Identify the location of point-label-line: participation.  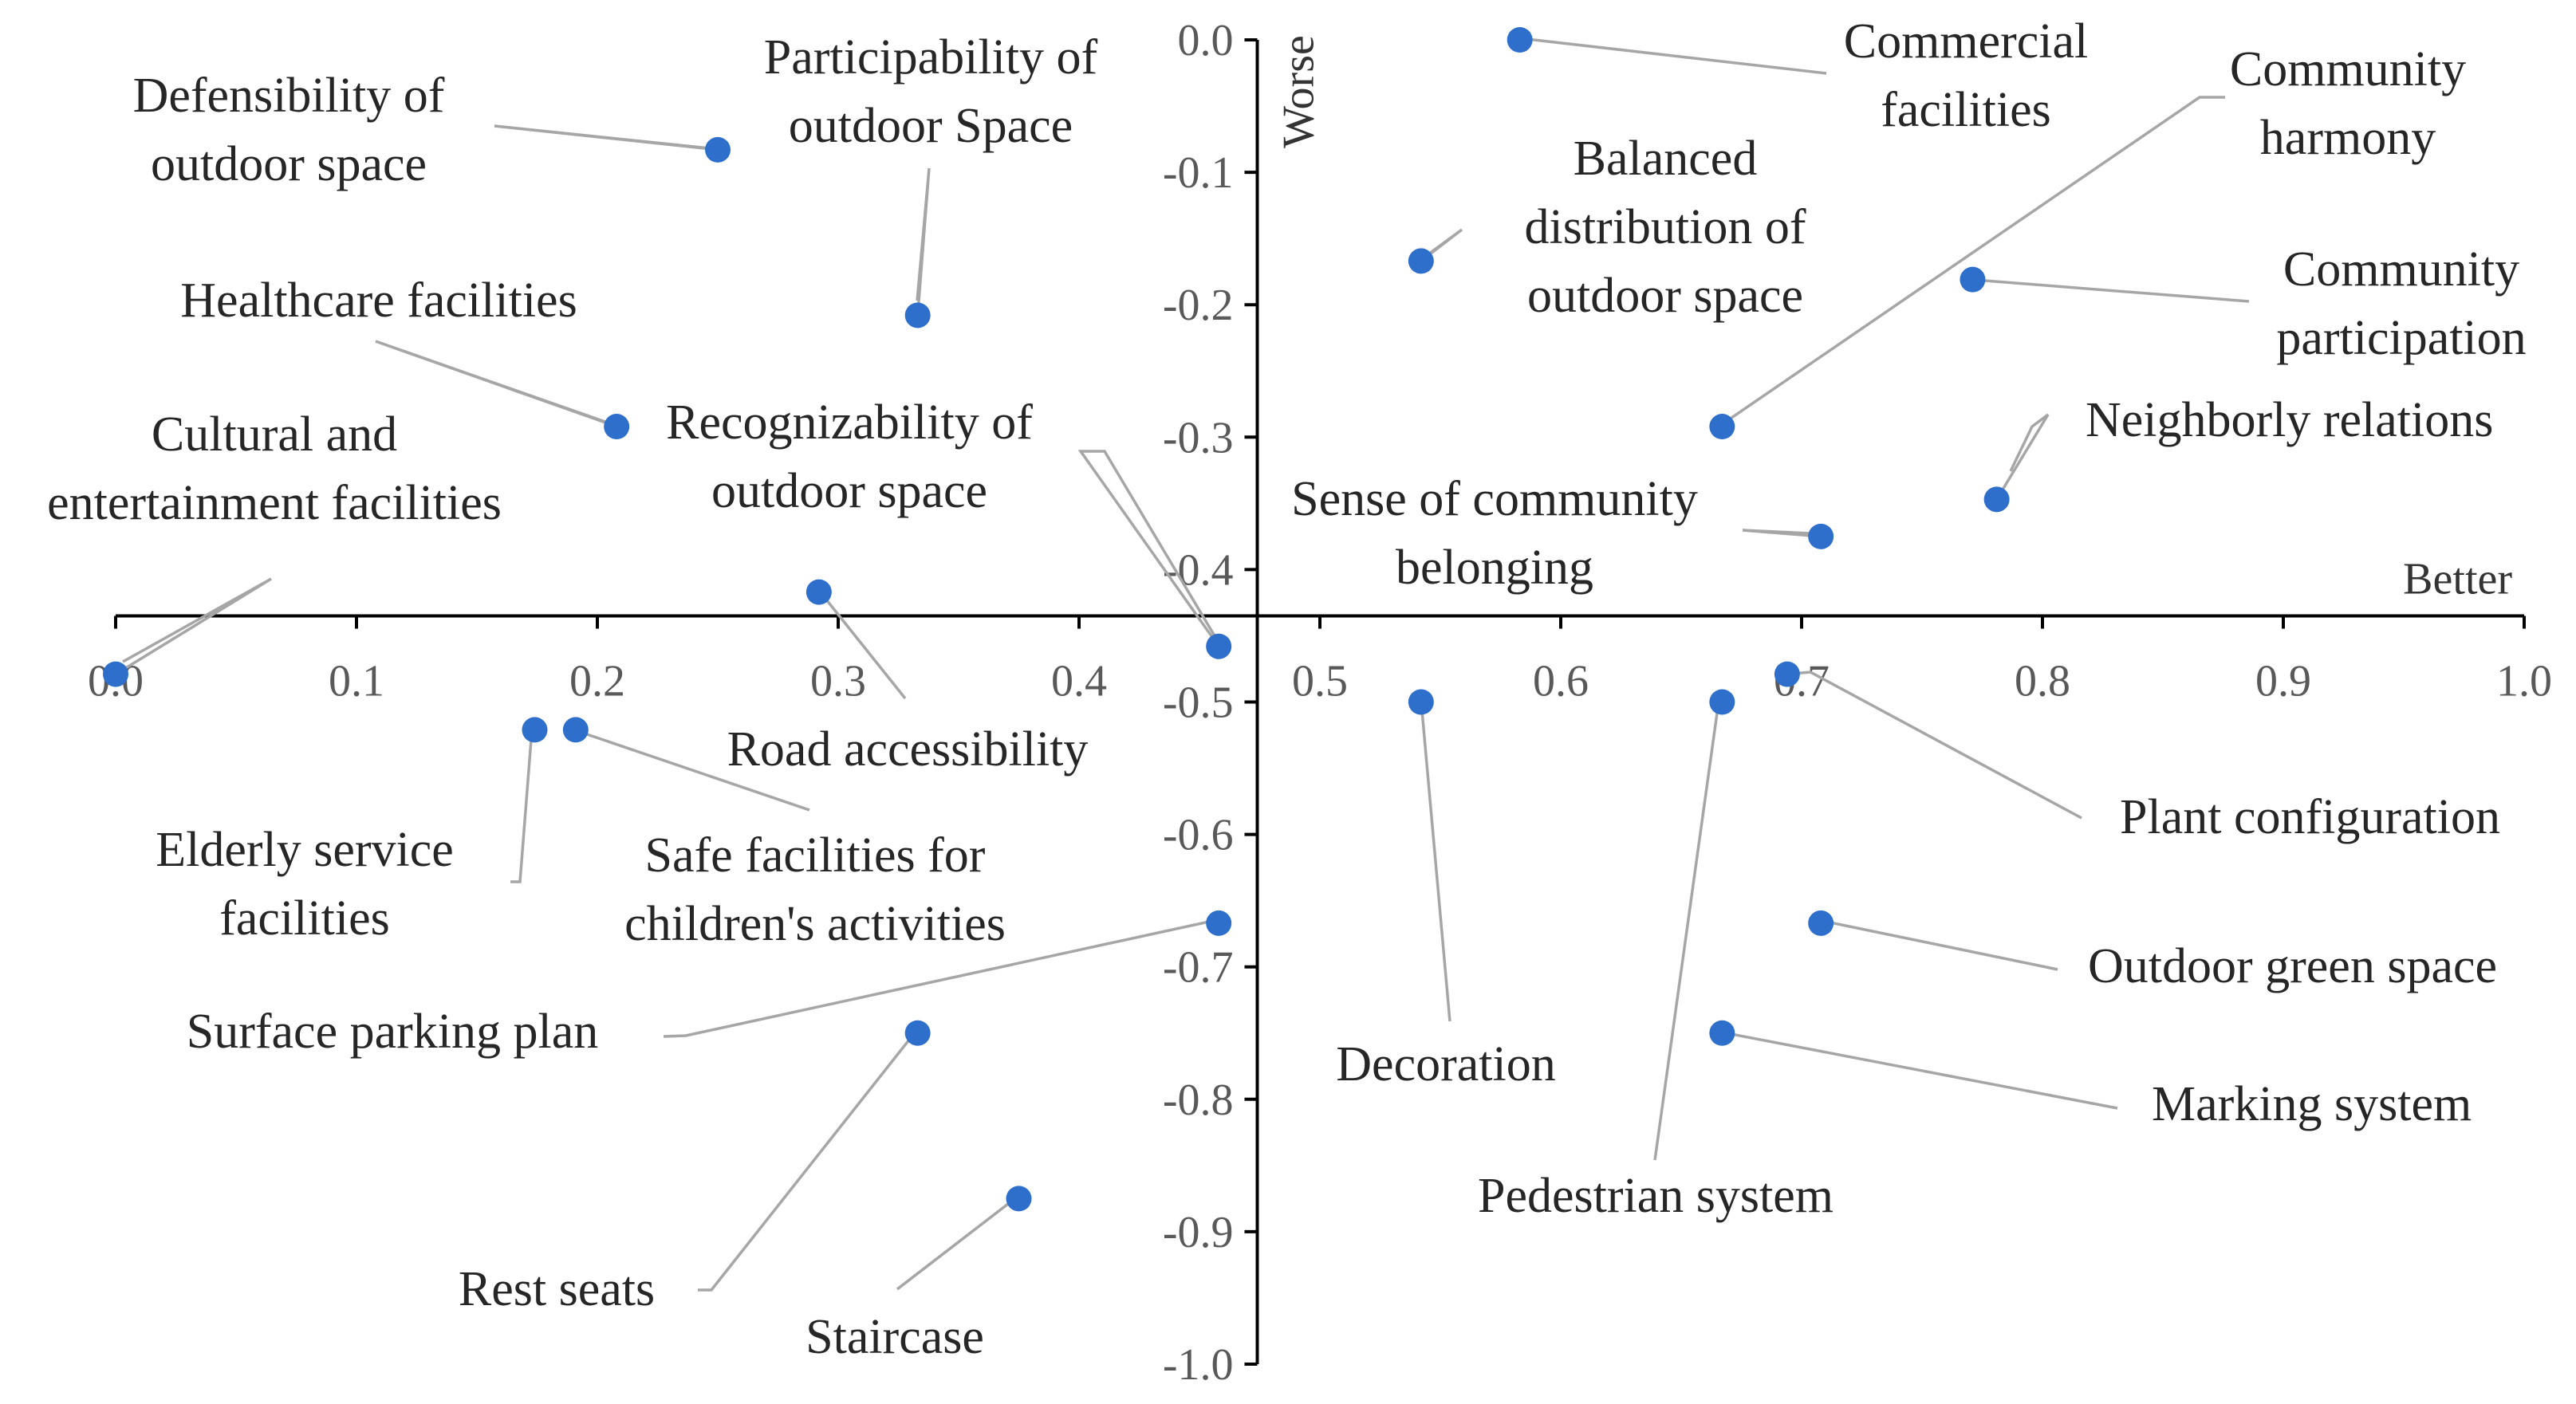
(2401, 338).